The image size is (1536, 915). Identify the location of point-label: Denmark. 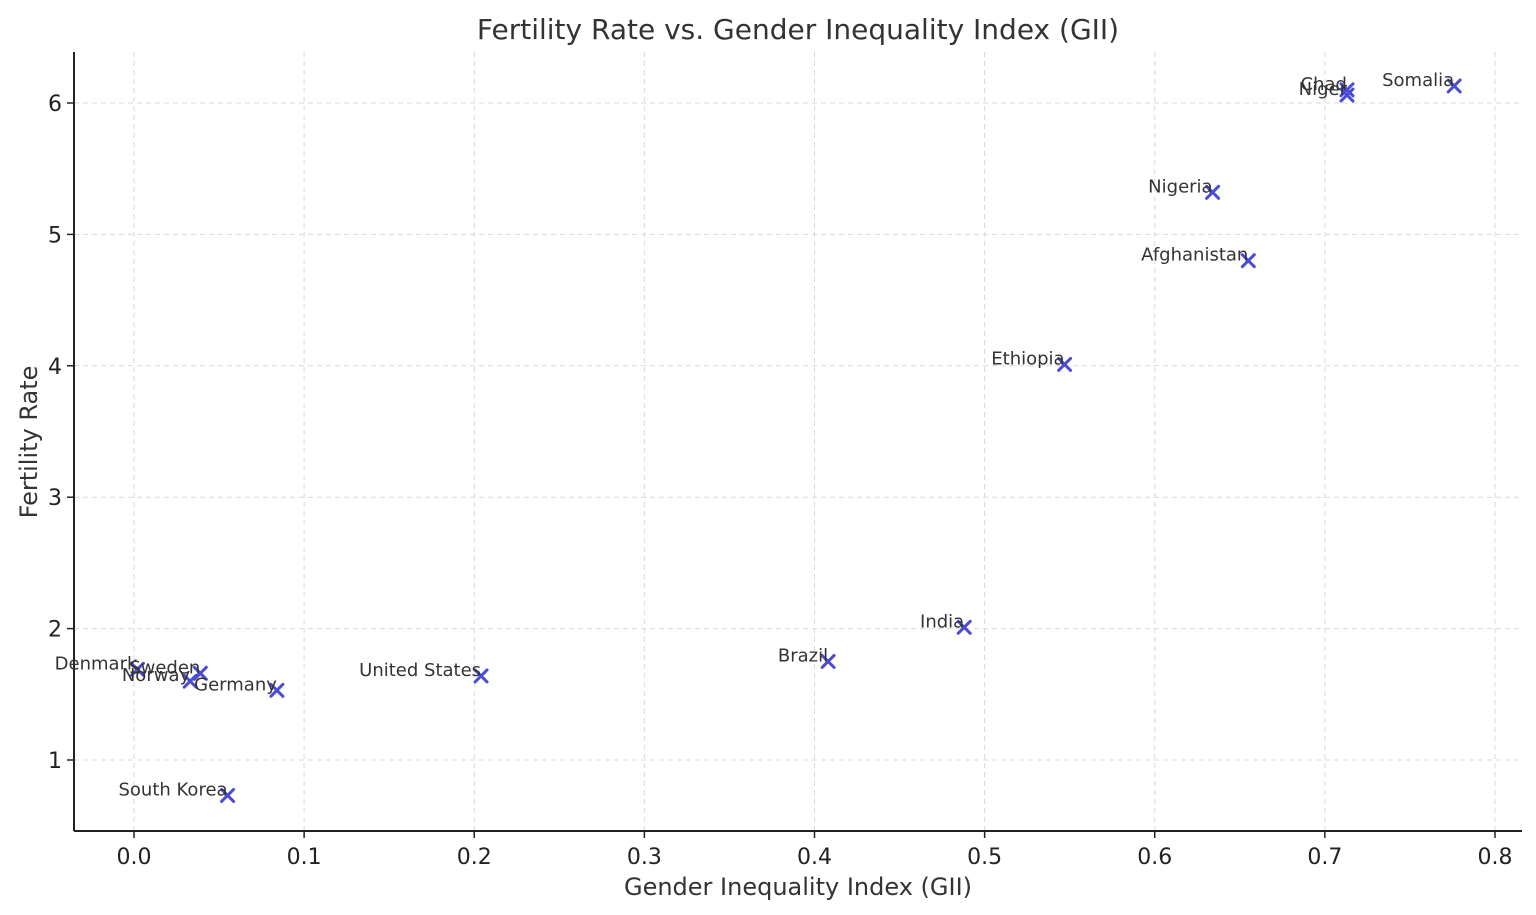
(96, 663).